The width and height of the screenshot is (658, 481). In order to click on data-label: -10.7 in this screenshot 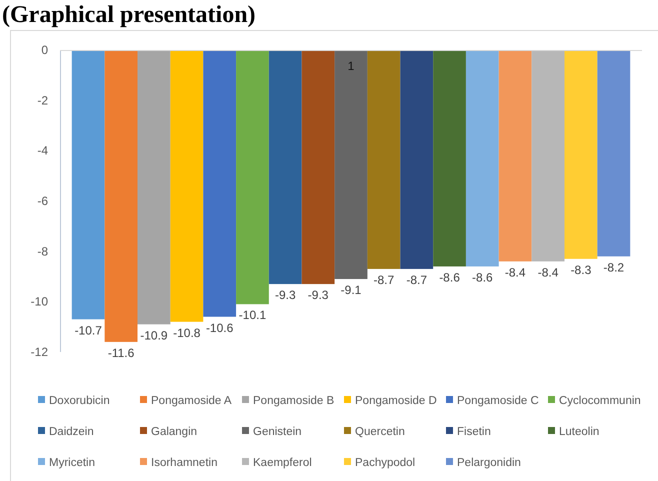, I will do `click(88, 330)`.